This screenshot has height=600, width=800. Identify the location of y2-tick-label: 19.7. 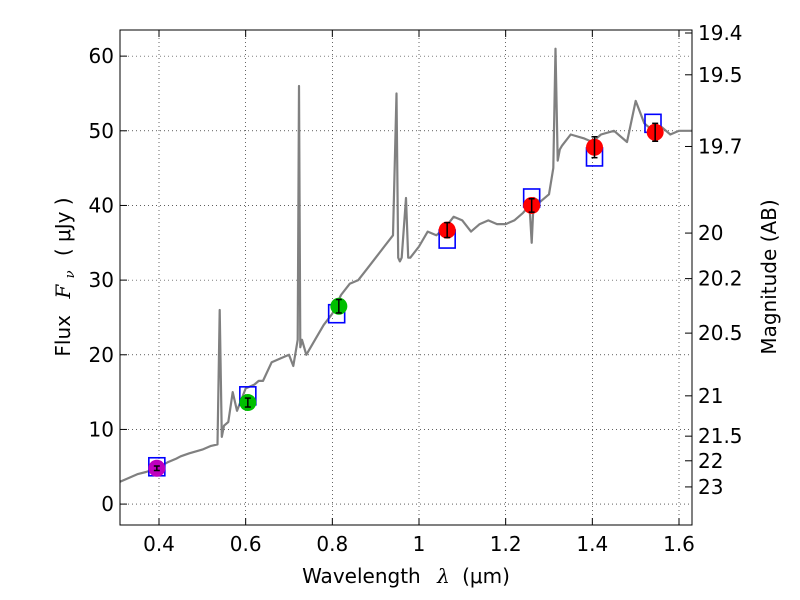
(720, 146).